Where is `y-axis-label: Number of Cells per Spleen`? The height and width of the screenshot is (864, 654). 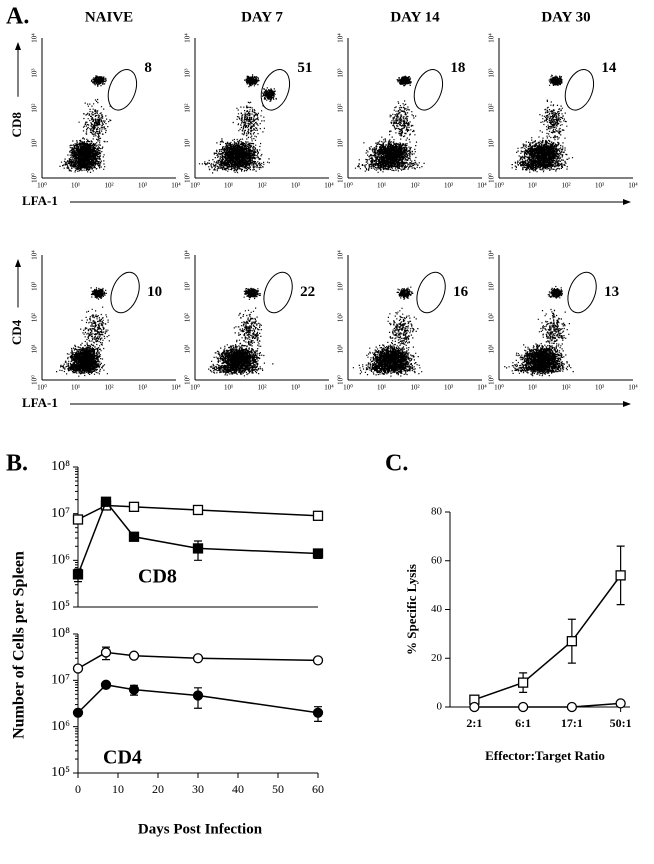
y-axis-label: Number of Cells per Spleen is located at coordinates (19, 645).